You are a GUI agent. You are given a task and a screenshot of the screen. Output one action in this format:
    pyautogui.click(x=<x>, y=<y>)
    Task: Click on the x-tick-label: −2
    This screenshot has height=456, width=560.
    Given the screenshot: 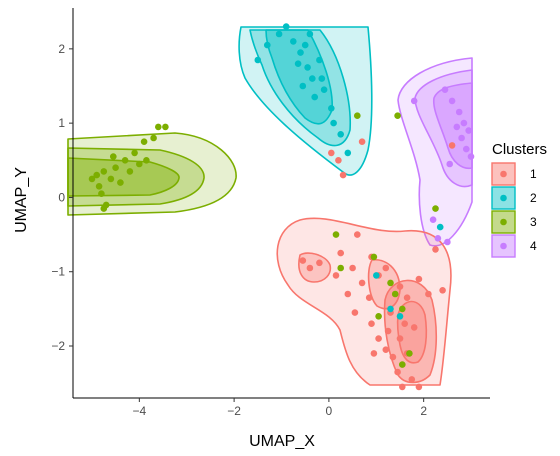 What is the action you would take?
    pyautogui.click(x=234, y=411)
    